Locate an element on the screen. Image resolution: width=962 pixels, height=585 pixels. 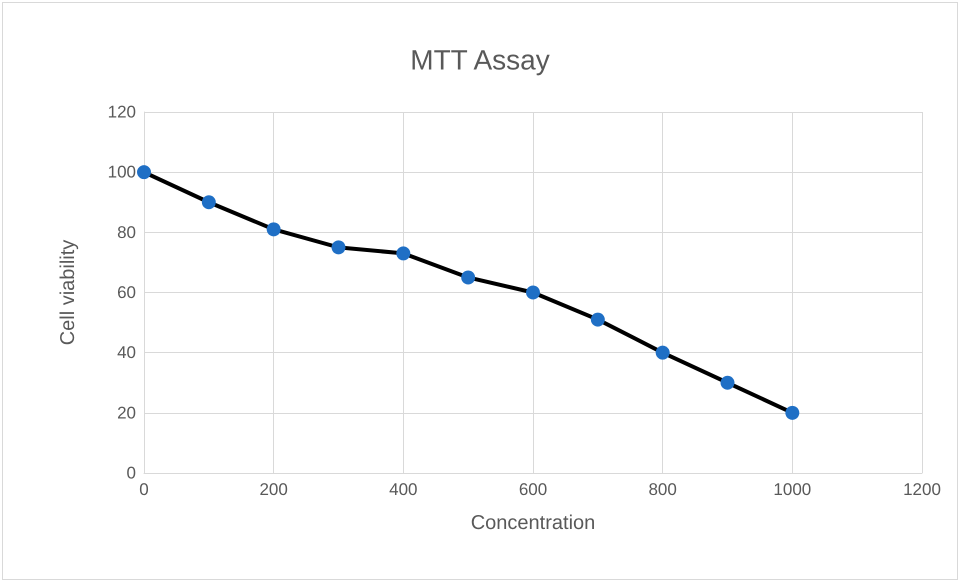
y-tick-label: 100 is located at coordinates (122, 172).